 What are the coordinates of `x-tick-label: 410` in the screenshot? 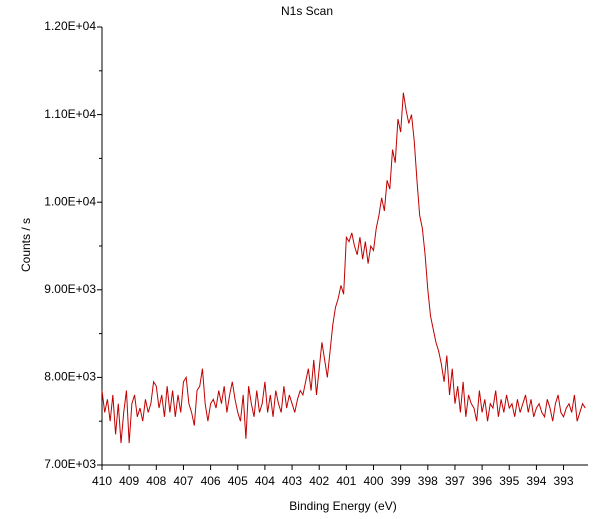 It's located at (102, 481).